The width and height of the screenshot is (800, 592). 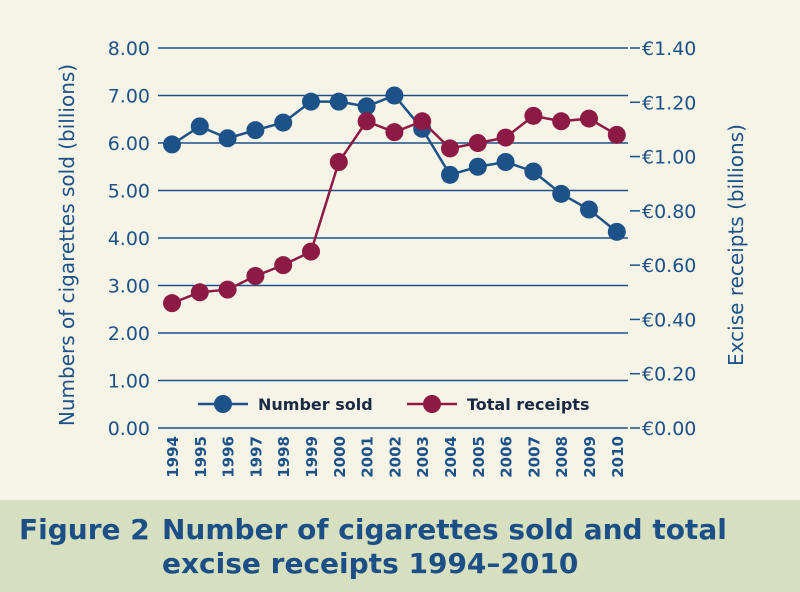 What do you see at coordinates (669, 429) in the screenshot?
I see `y-right-tick-label: €0.00` at bounding box center [669, 429].